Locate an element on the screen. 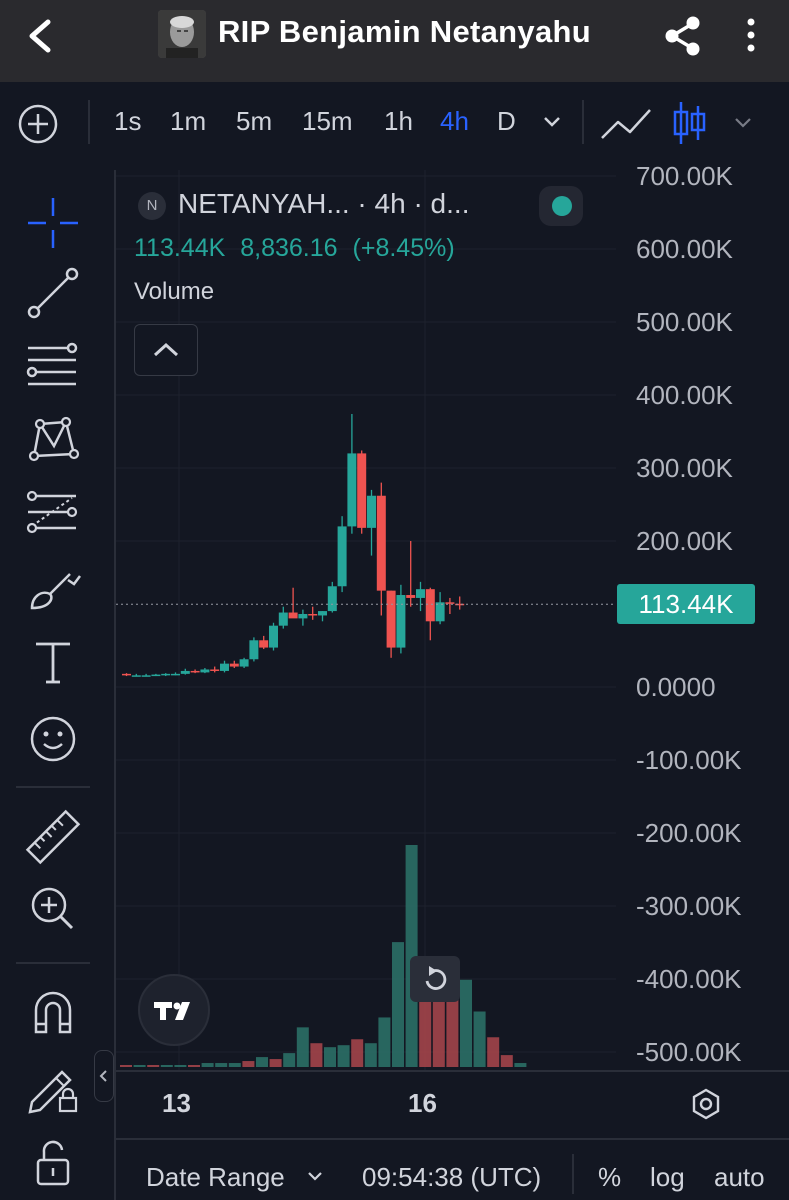  reset-icon is located at coordinates (436, 978).